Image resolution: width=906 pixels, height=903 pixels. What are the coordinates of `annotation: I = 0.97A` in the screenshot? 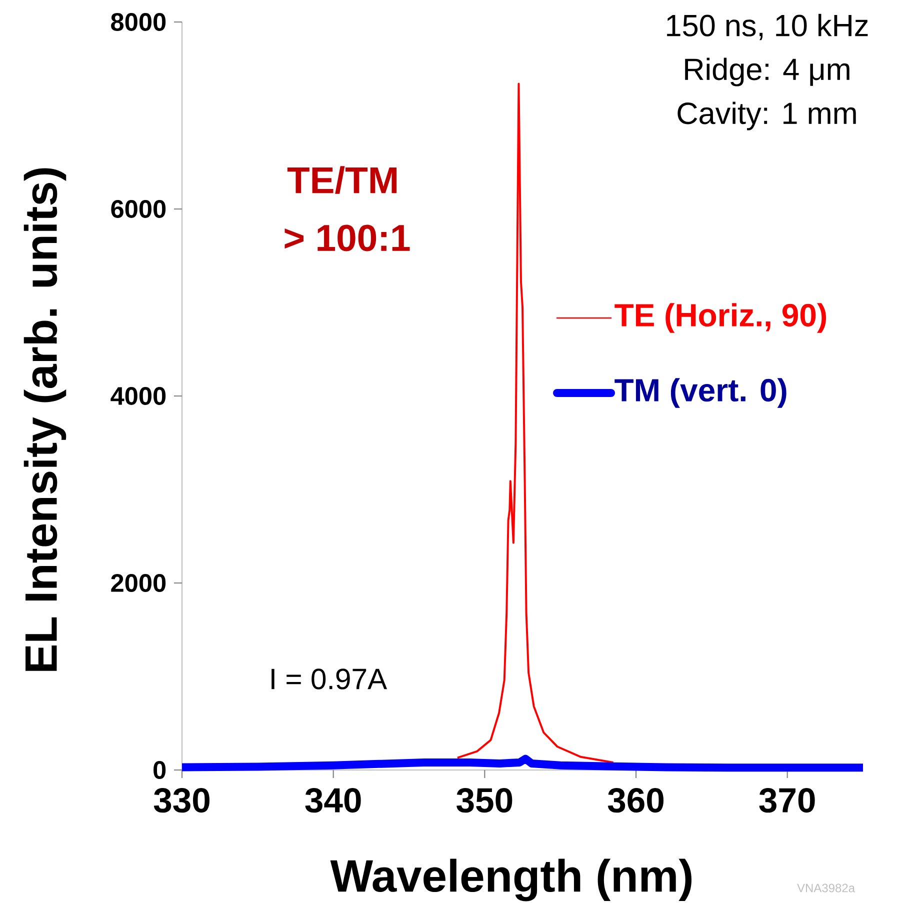 It's located at (330, 679).